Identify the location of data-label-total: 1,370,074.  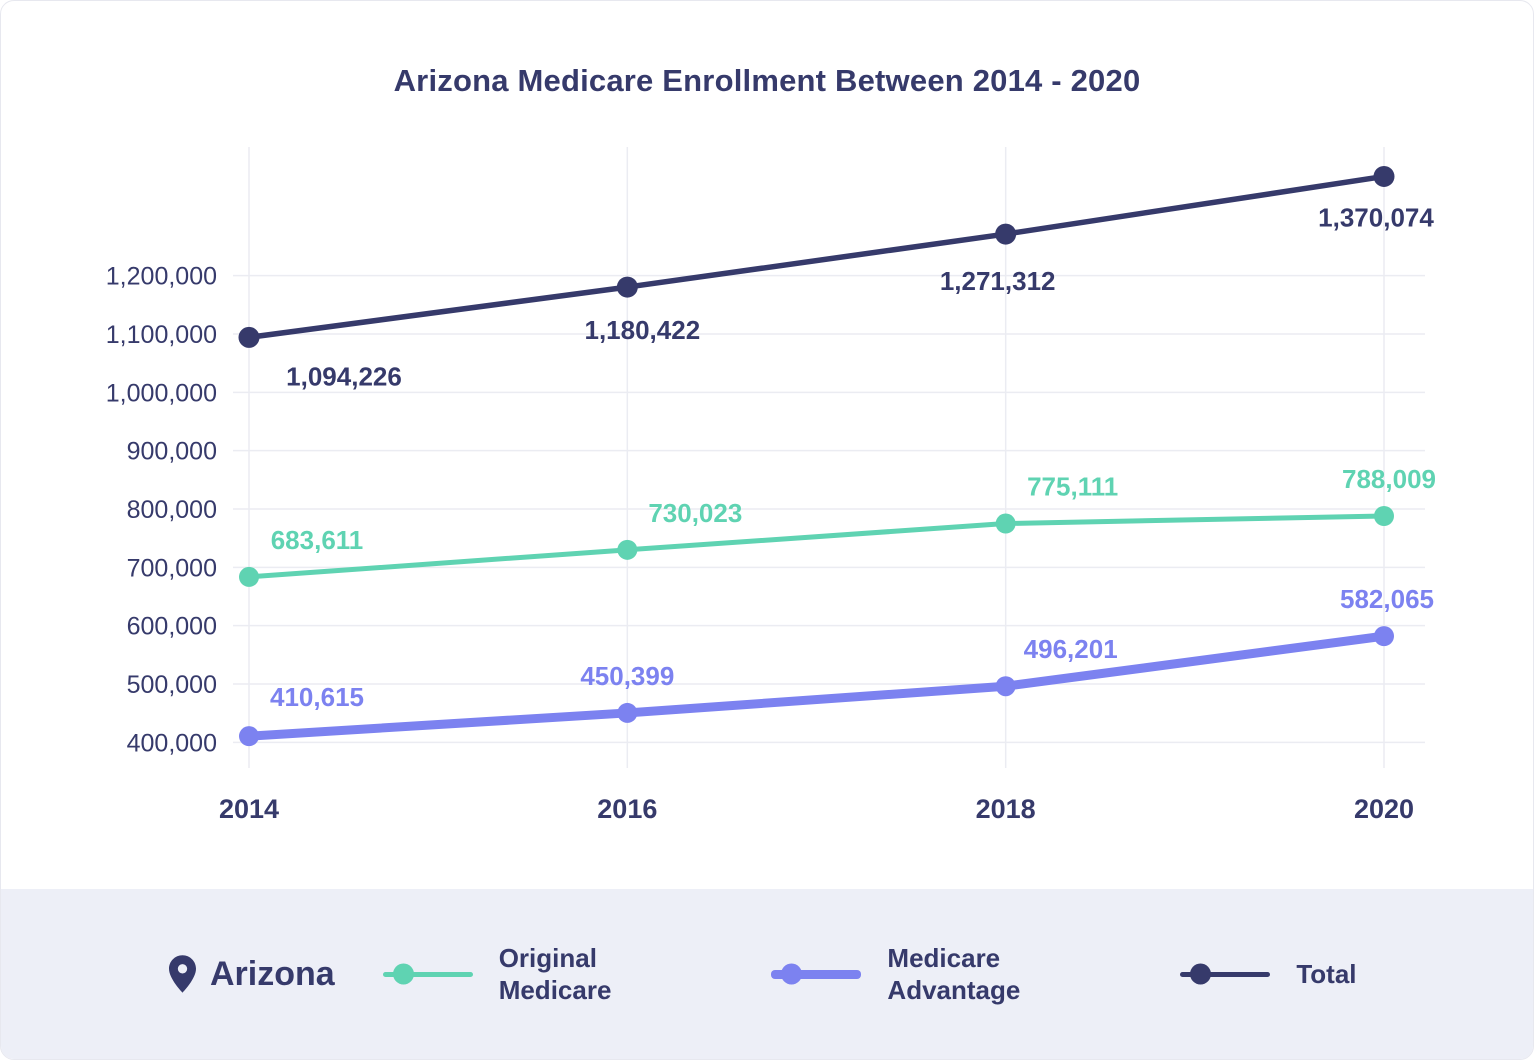
(1376, 217).